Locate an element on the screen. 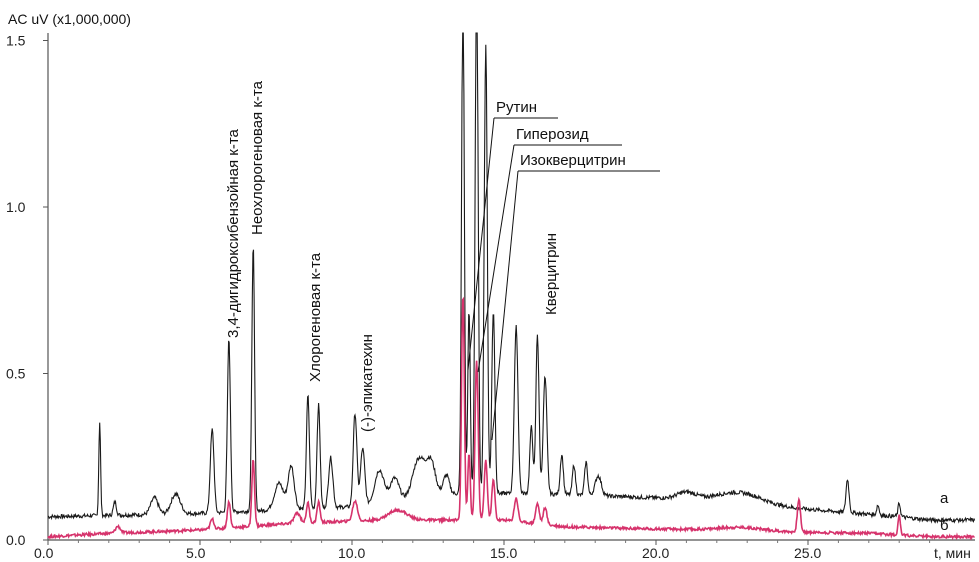 This screenshot has width=979, height=562. x-tick-label: 25.0 is located at coordinates (807, 553).